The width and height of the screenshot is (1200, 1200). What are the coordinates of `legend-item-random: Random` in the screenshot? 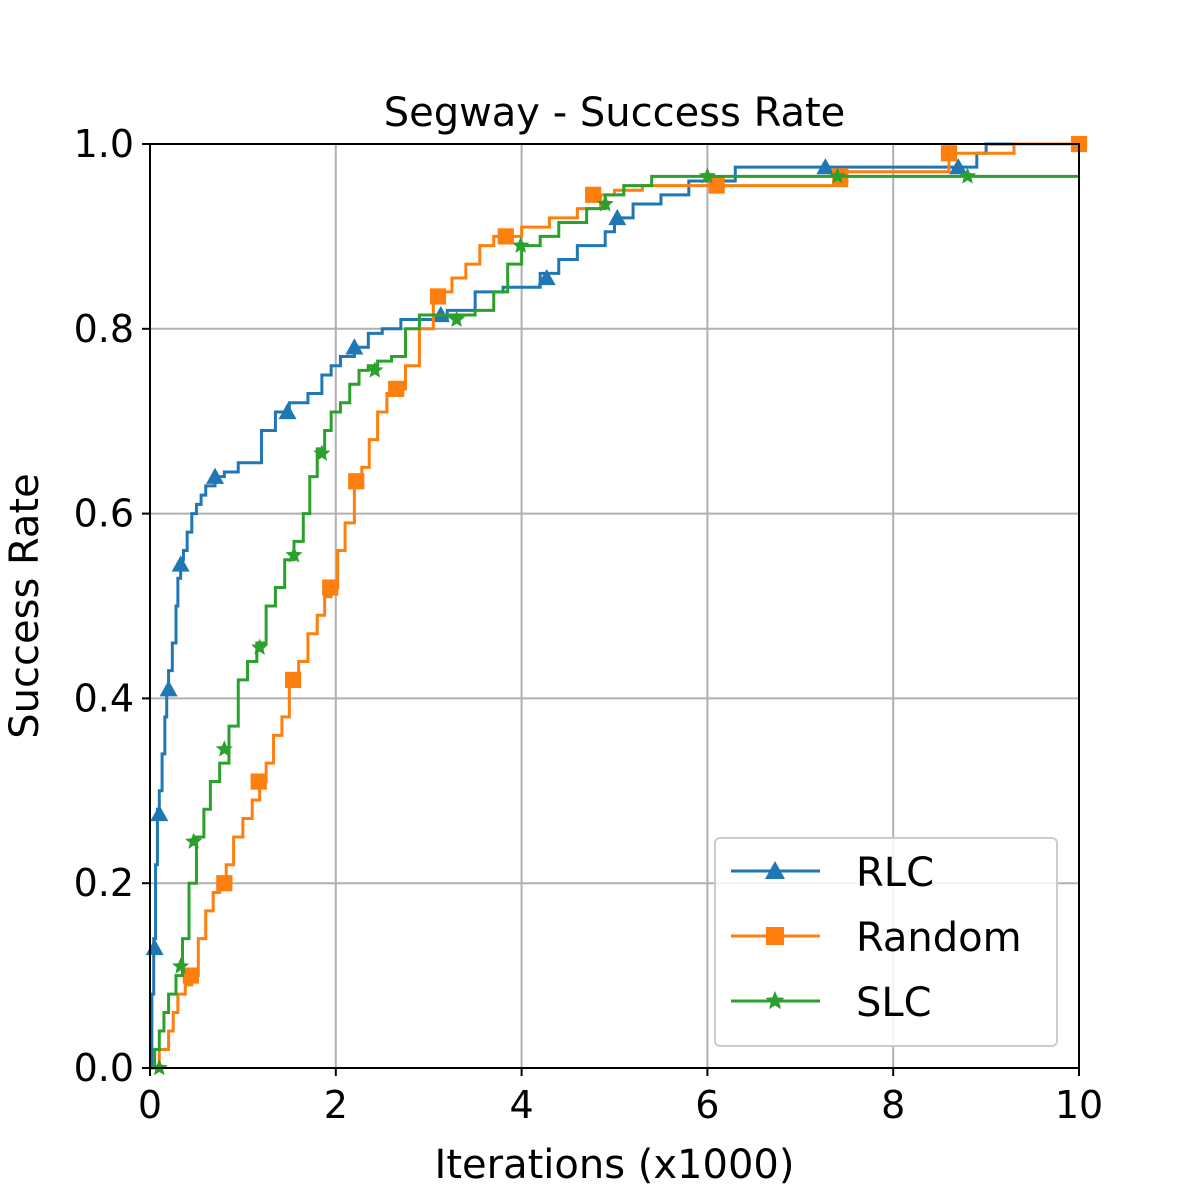 It's located at (876, 938).